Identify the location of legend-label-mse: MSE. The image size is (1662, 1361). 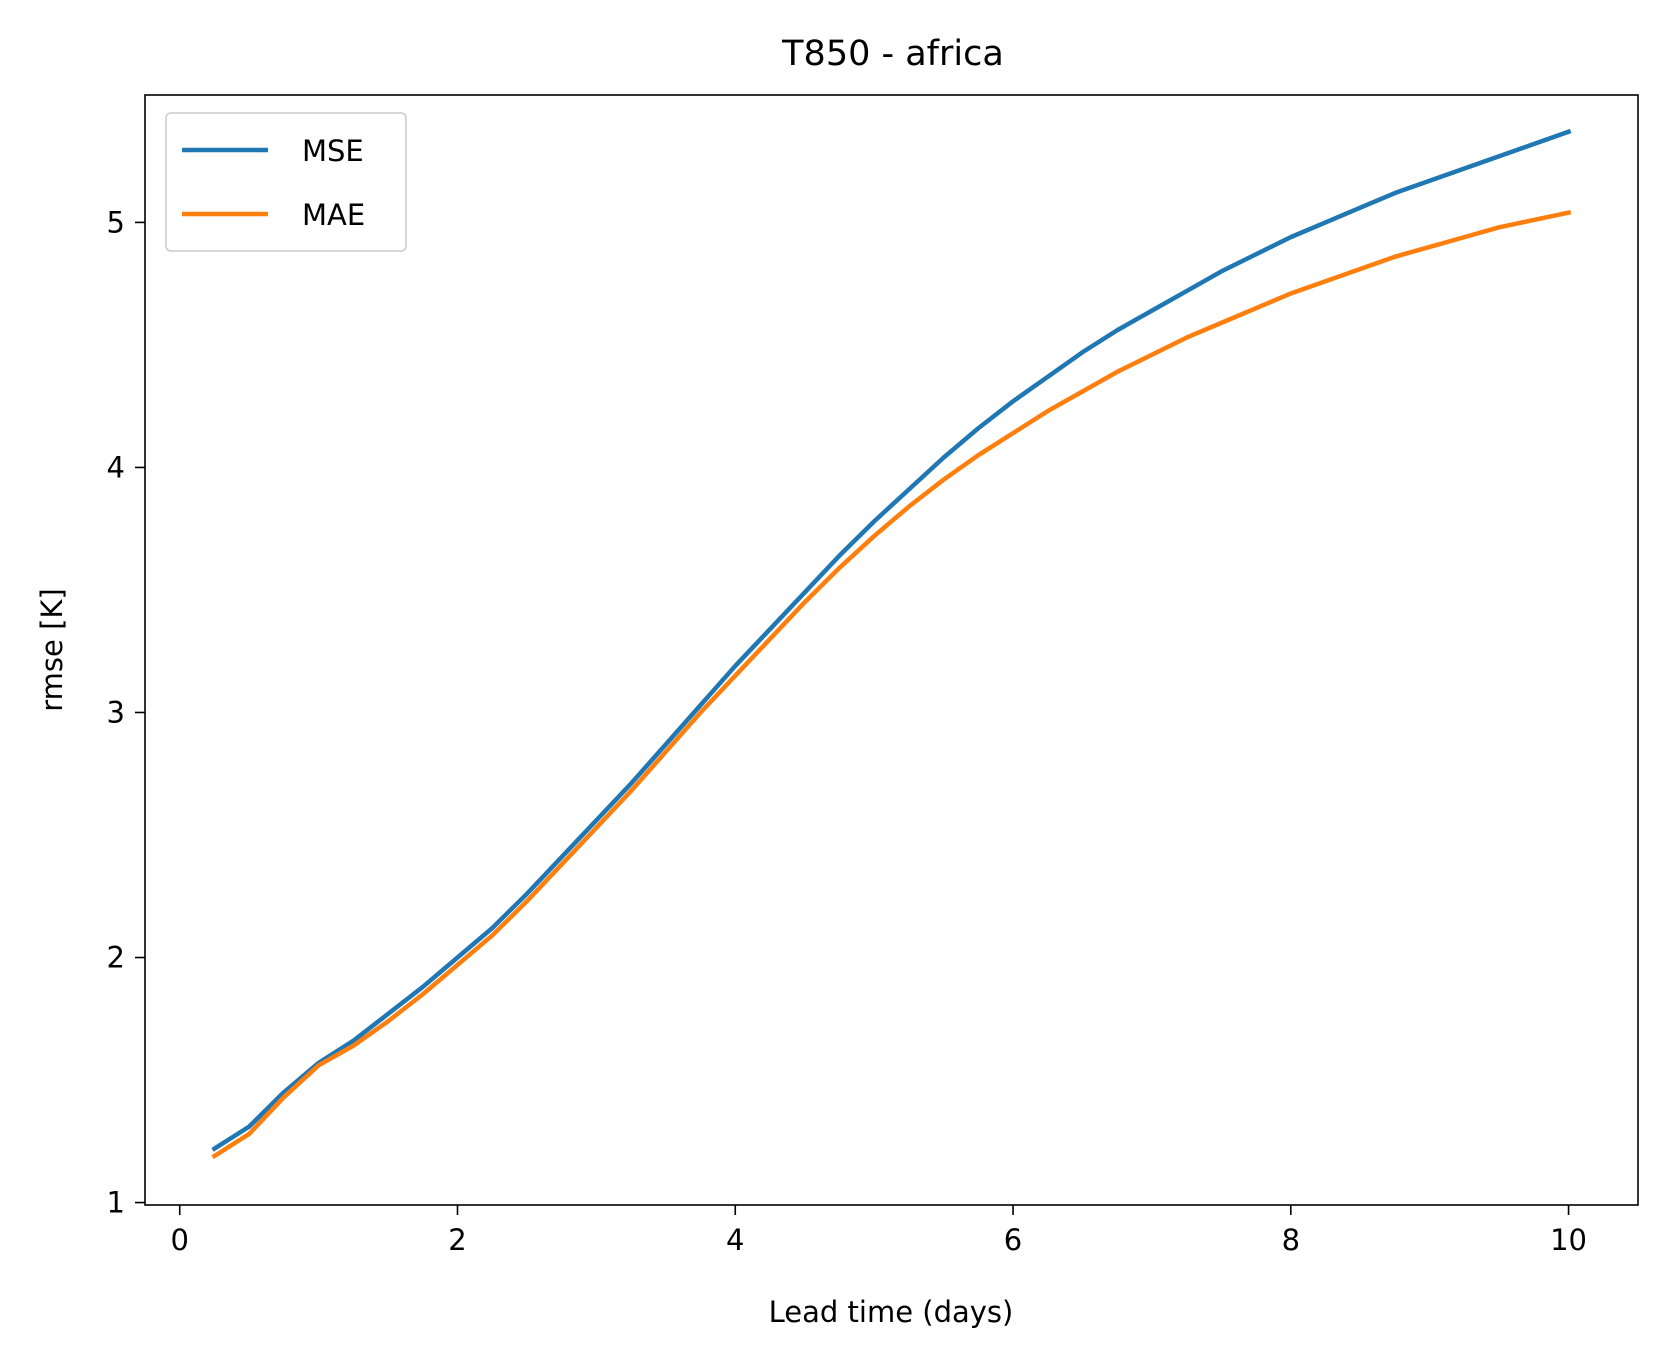
(333, 151).